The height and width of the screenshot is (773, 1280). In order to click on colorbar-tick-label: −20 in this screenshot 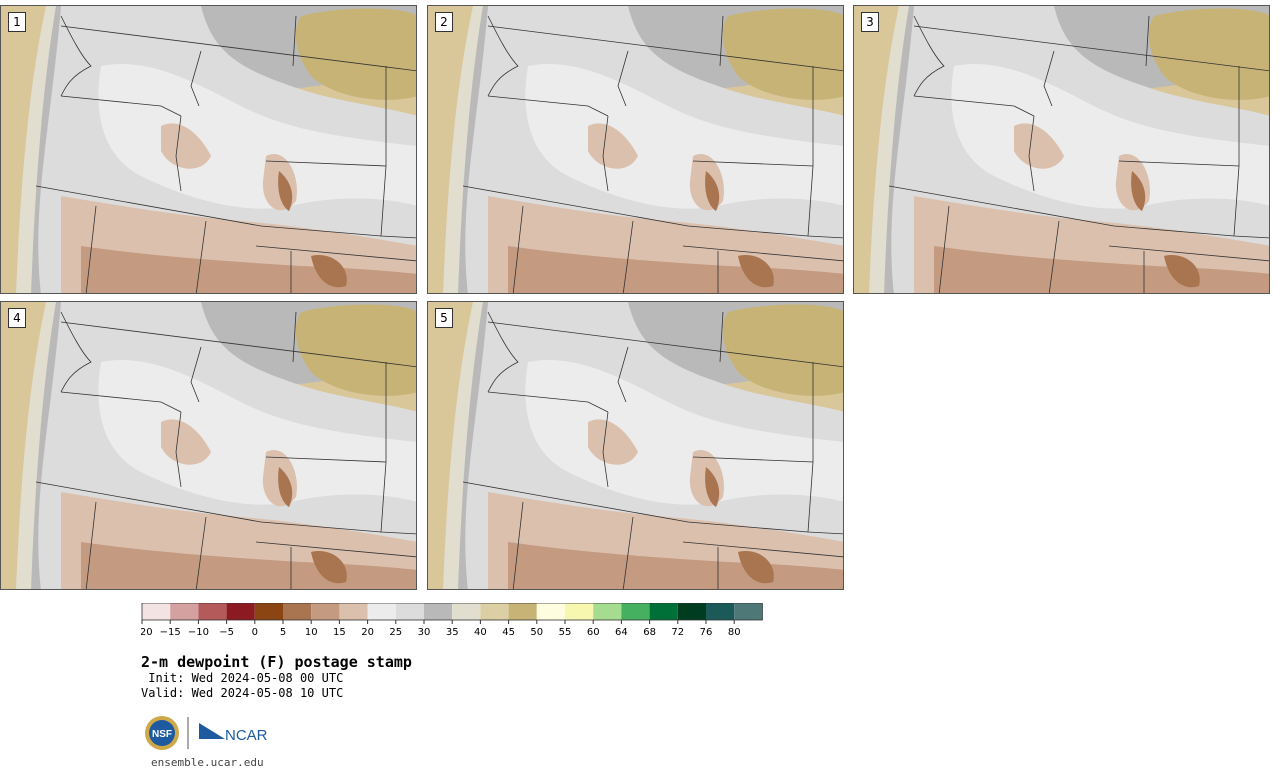, I will do `click(147, 632)`.